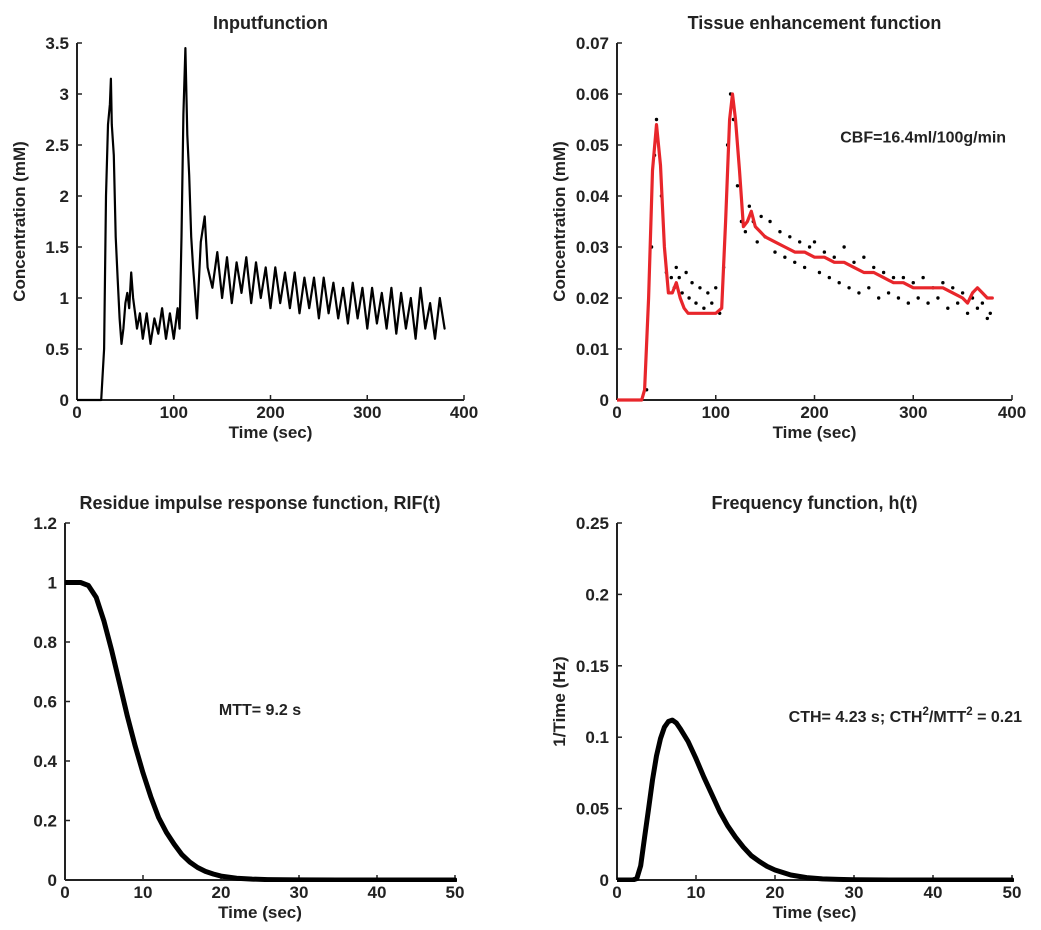  I want to click on y-tick-label: 0.5, so click(57, 349).